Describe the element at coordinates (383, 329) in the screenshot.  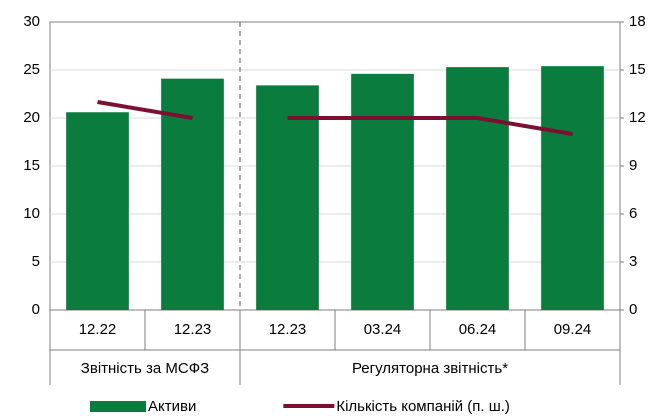
I see `x-tick-label: 03.24` at that location.